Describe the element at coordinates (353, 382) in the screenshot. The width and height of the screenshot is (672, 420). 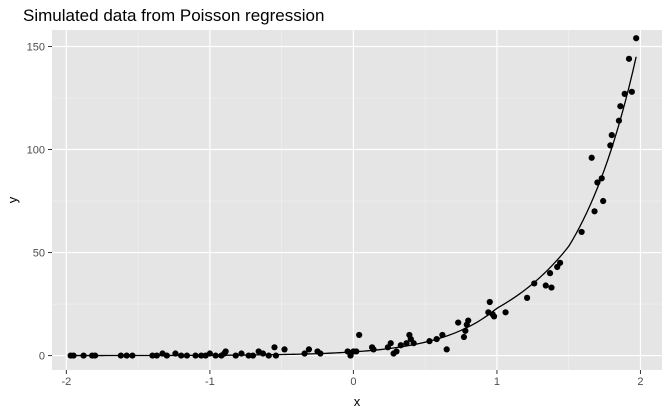
I see `x-tick-label: 0` at that location.